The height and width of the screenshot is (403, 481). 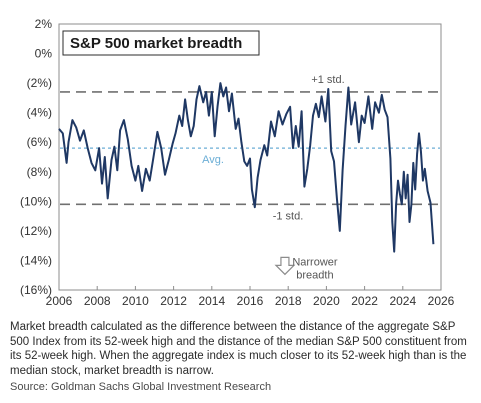 What do you see at coordinates (36, 231) in the screenshot?
I see `y-tick-label: (12%)` at bounding box center [36, 231].